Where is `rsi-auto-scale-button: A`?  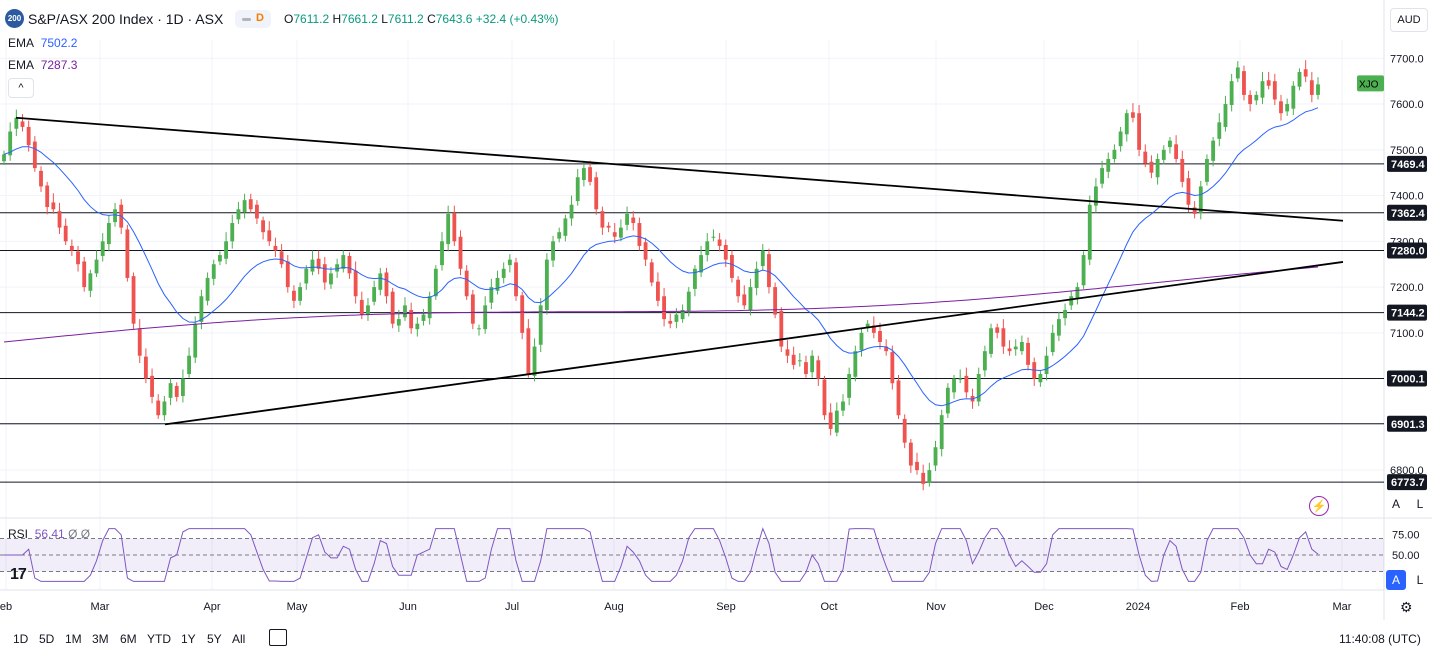 rsi-auto-scale-button: A is located at coordinates (1396, 580).